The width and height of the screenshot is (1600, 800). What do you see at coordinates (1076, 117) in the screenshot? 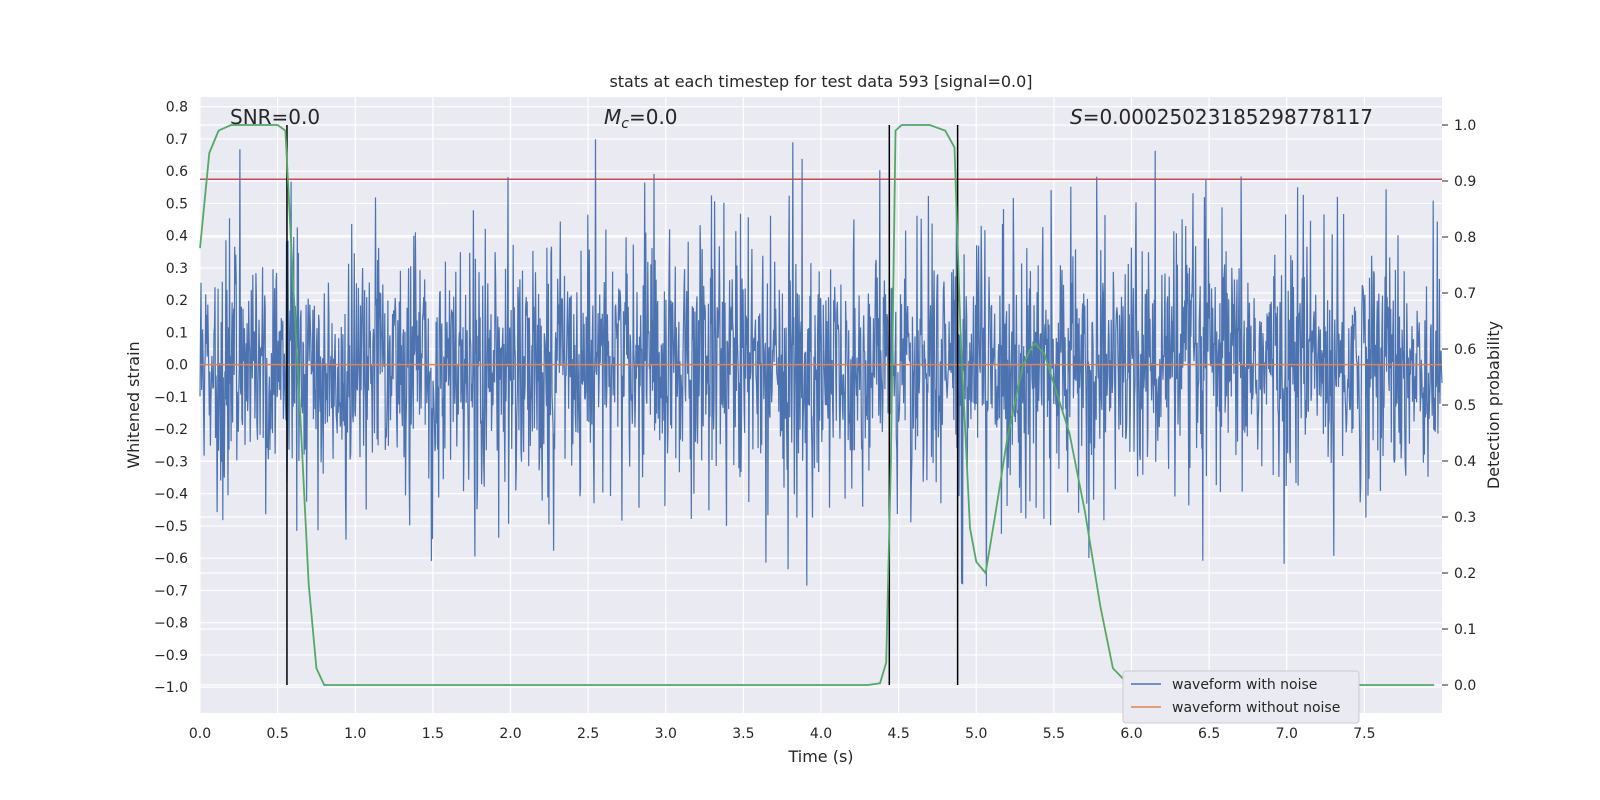
I see `s-symbol: S` at bounding box center [1076, 117].